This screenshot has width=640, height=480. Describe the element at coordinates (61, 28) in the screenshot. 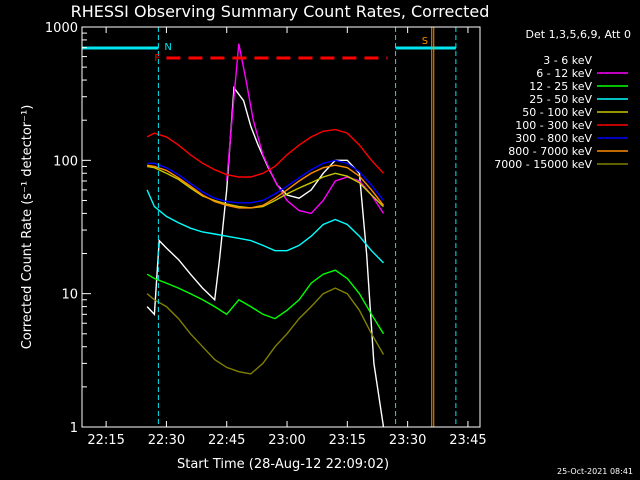

I see `y-tick-label-3: 1000` at that location.